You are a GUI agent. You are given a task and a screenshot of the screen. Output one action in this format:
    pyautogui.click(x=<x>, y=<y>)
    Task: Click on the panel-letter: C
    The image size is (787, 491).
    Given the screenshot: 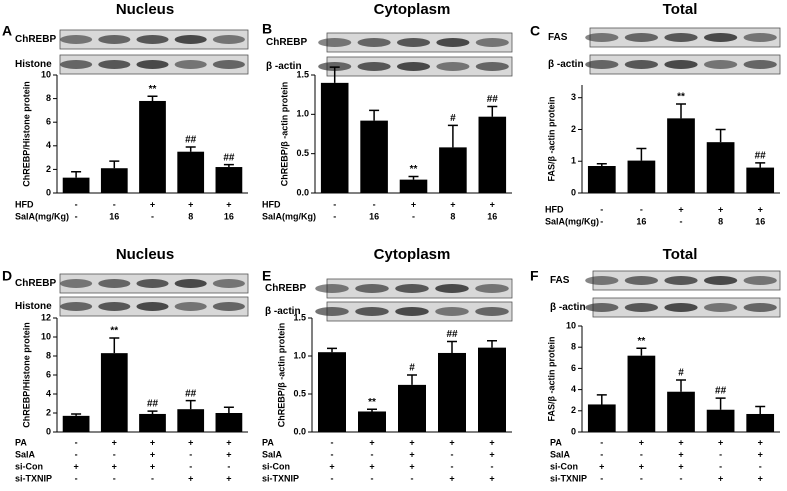 What is the action you would take?
    pyautogui.click(x=535, y=31)
    